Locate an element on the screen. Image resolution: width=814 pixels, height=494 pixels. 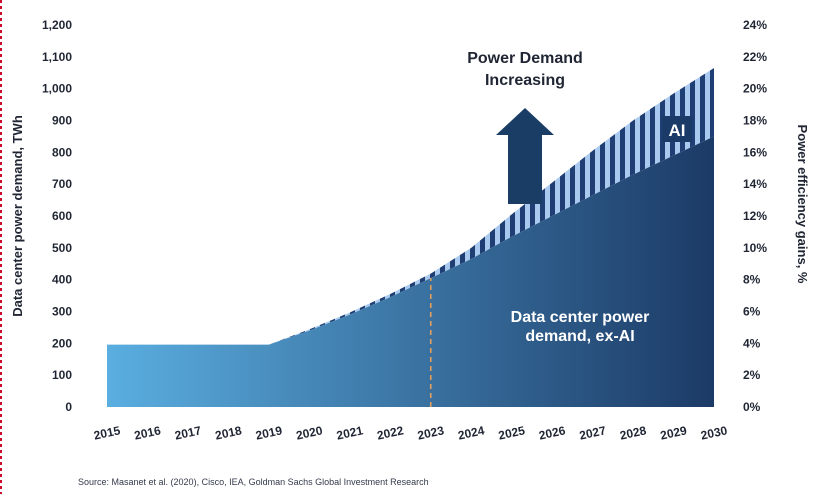
ai-label: AI is located at coordinates (677, 130).